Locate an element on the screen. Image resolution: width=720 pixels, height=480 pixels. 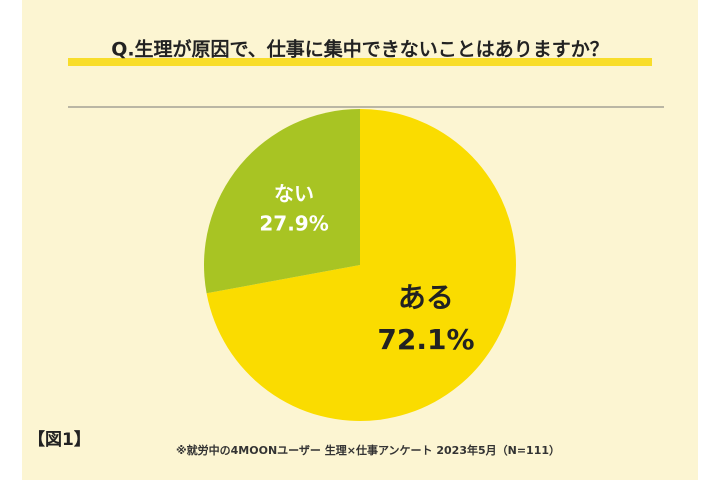
pie-slice is located at coordinates (282, 201).